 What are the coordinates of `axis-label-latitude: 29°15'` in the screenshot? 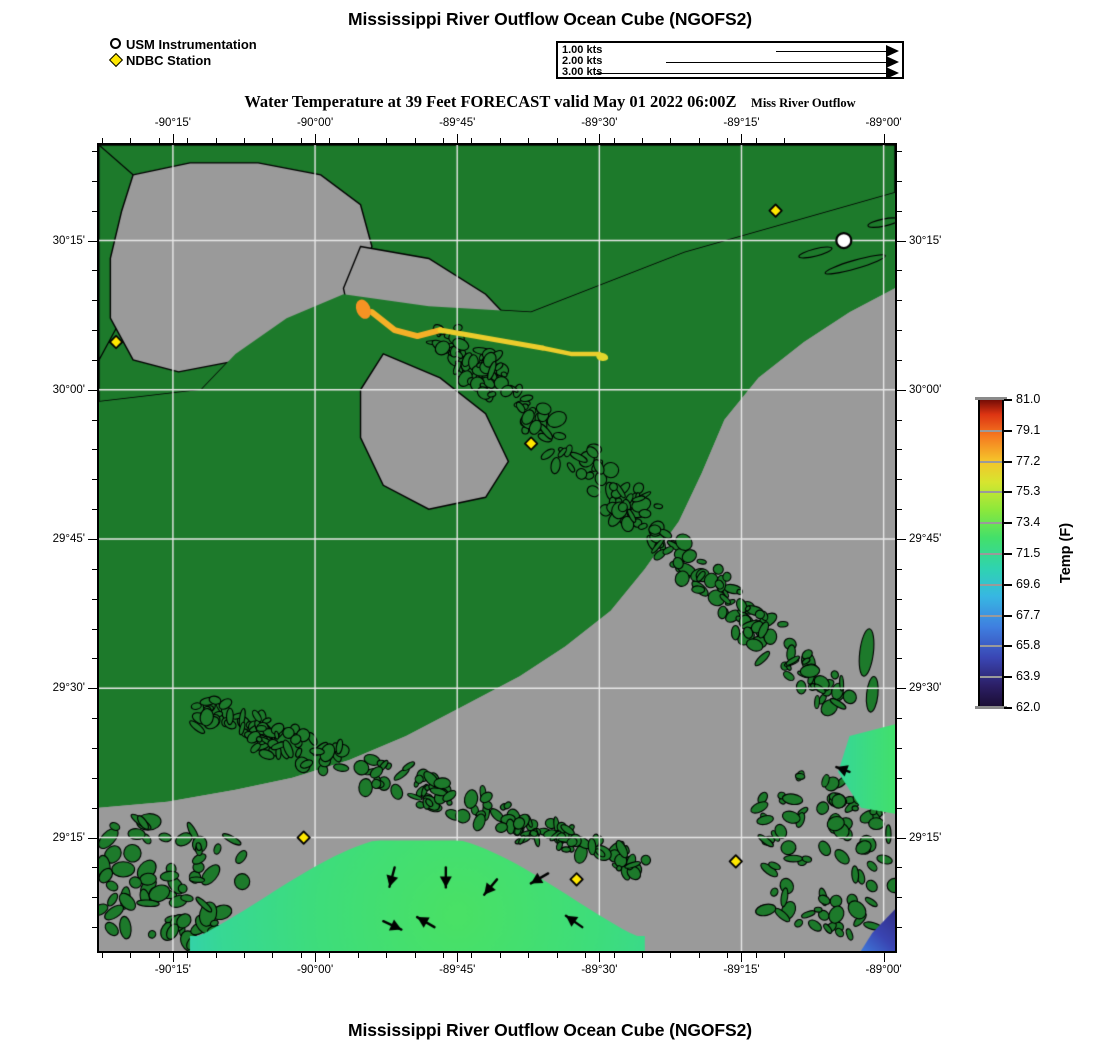 It's located at (68, 837).